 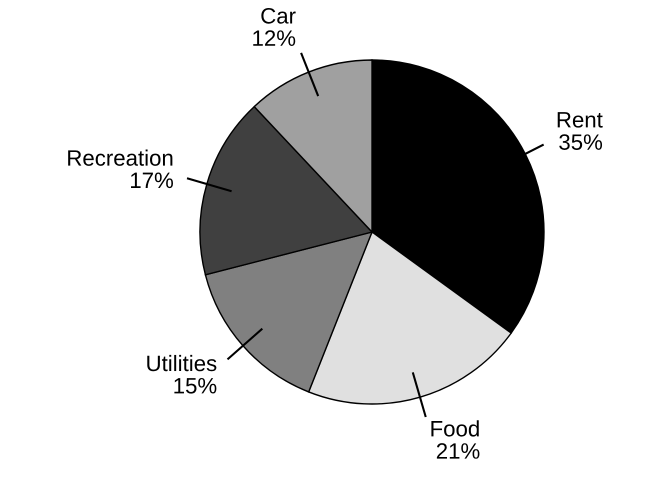 What do you see at coordinates (274, 38) in the screenshot?
I see `data-label: 12%` at bounding box center [274, 38].